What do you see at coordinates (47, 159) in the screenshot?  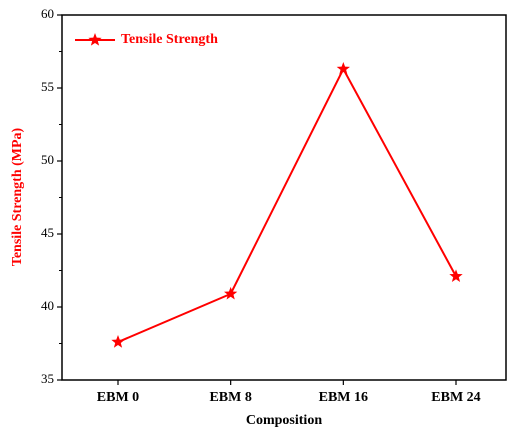 I see `y-tick-label: 50` at bounding box center [47, 159].